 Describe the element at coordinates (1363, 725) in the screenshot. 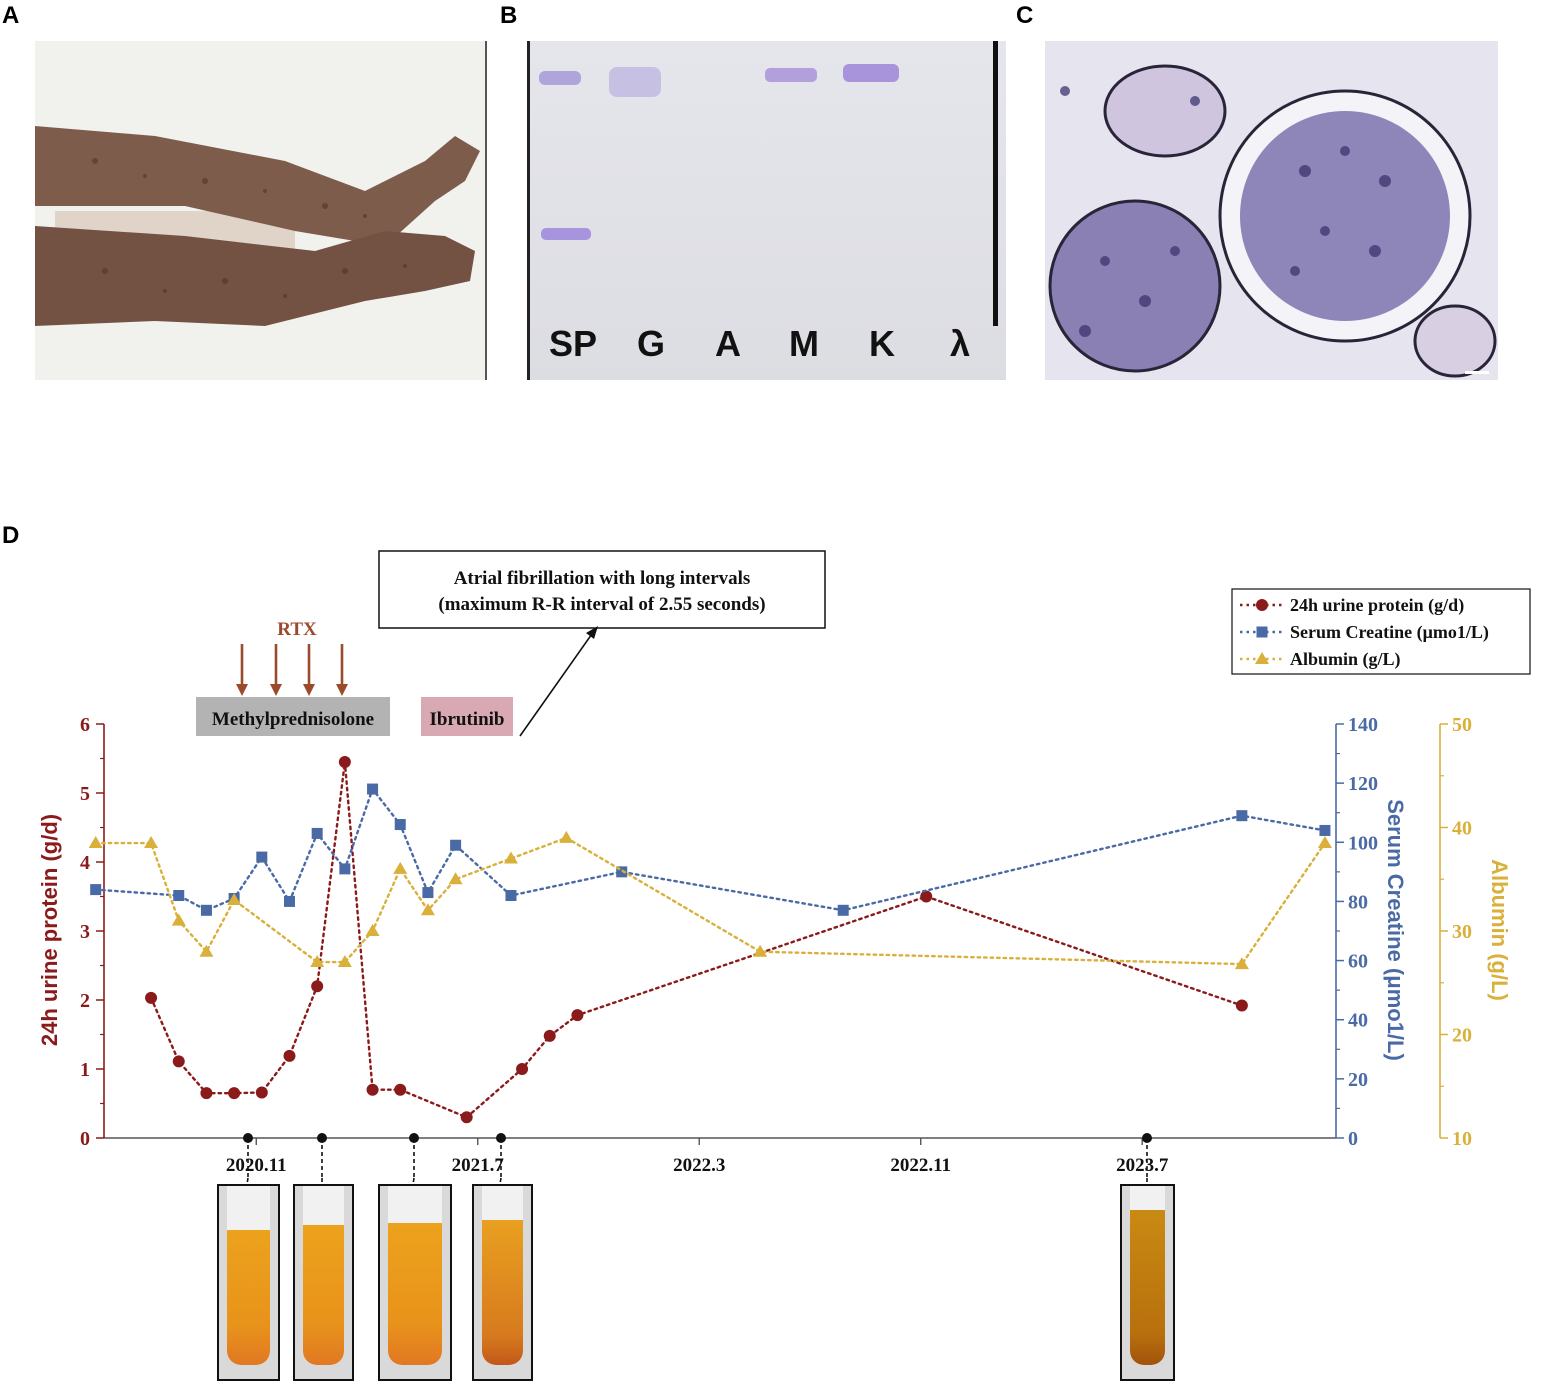

I see `right1-tick-label: 140` at that location.